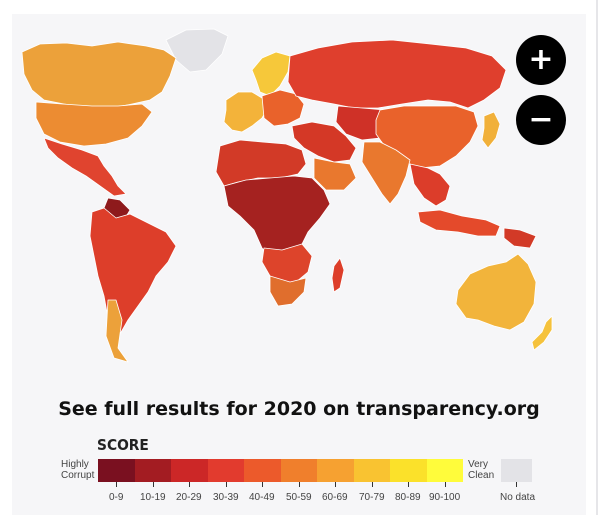  Describe the element at coordinates (277, 219) in the screenshot. I see `region-africa-central` at that location.